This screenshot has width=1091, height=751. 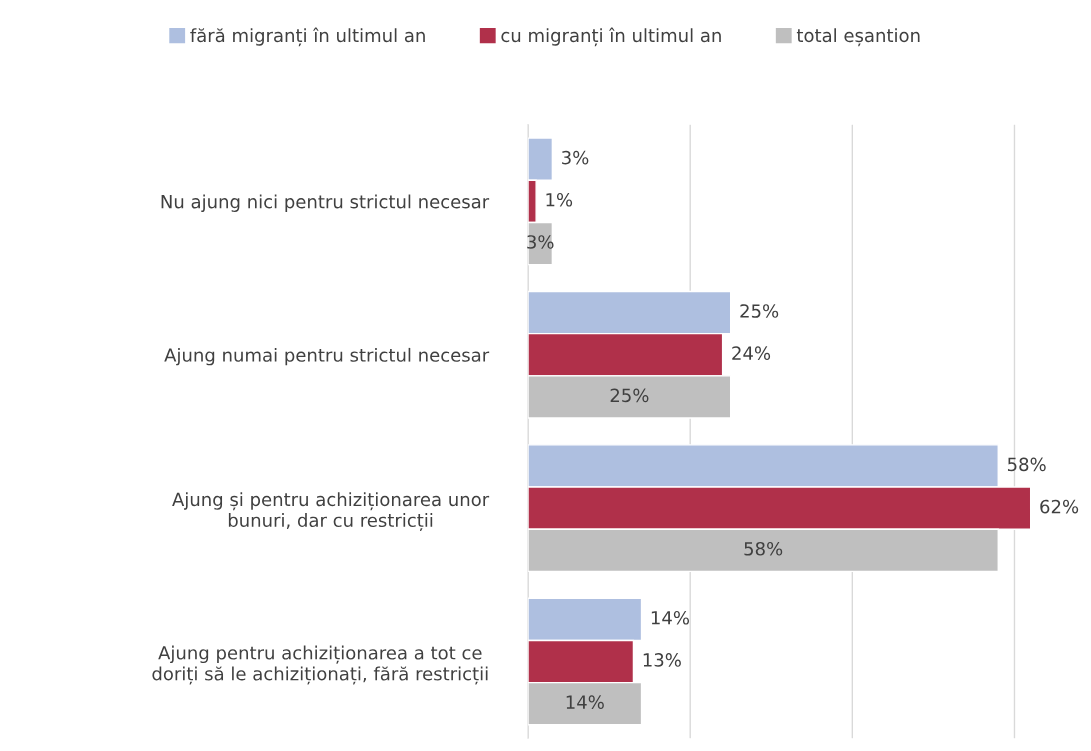 I want to click on data-label: 24%, so click(x=751, y=353).